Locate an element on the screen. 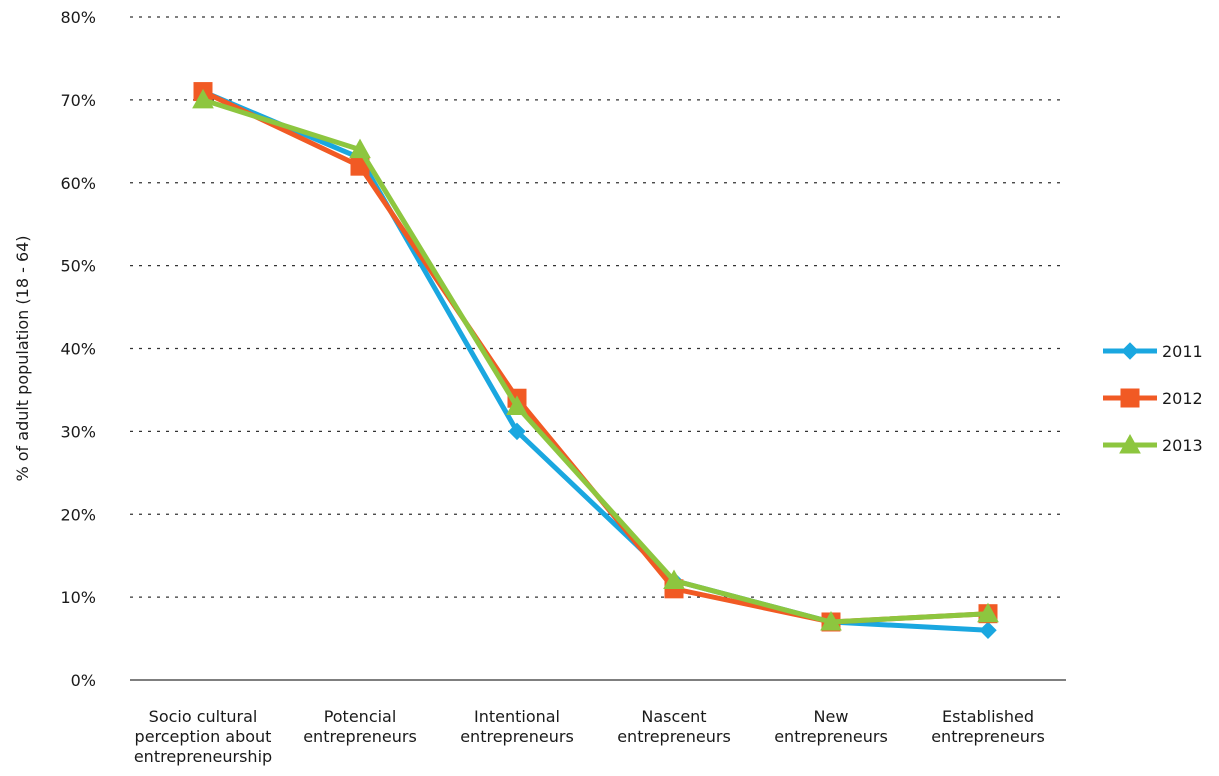 The height and width of the screenshot is (776, 1219). y-axis-ticks: 0% 10% 20% 30% 40% 50% 60% 70% 80% is located at coordinates (78, 349).